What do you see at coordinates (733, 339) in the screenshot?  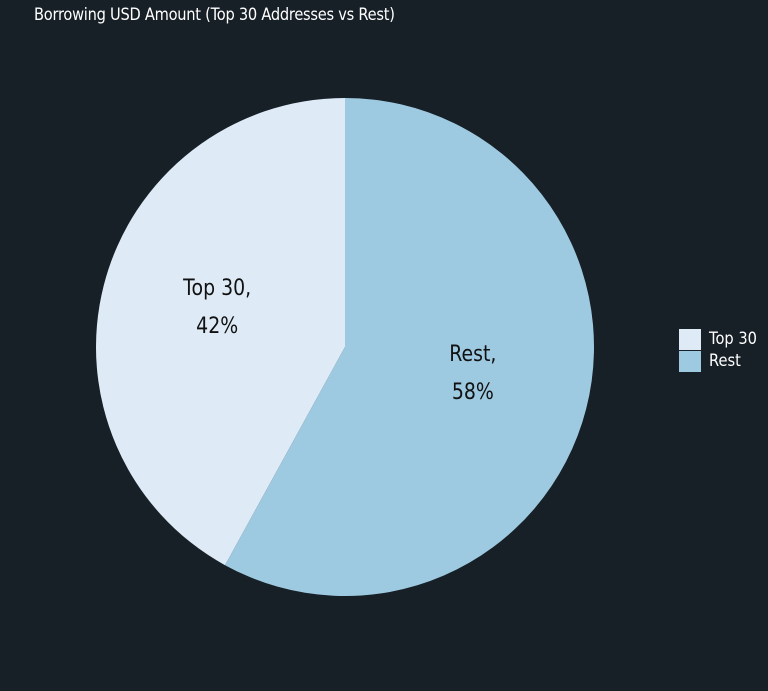 I see `legend-label-top-30: Top 30` at bounding box center [733, 339].